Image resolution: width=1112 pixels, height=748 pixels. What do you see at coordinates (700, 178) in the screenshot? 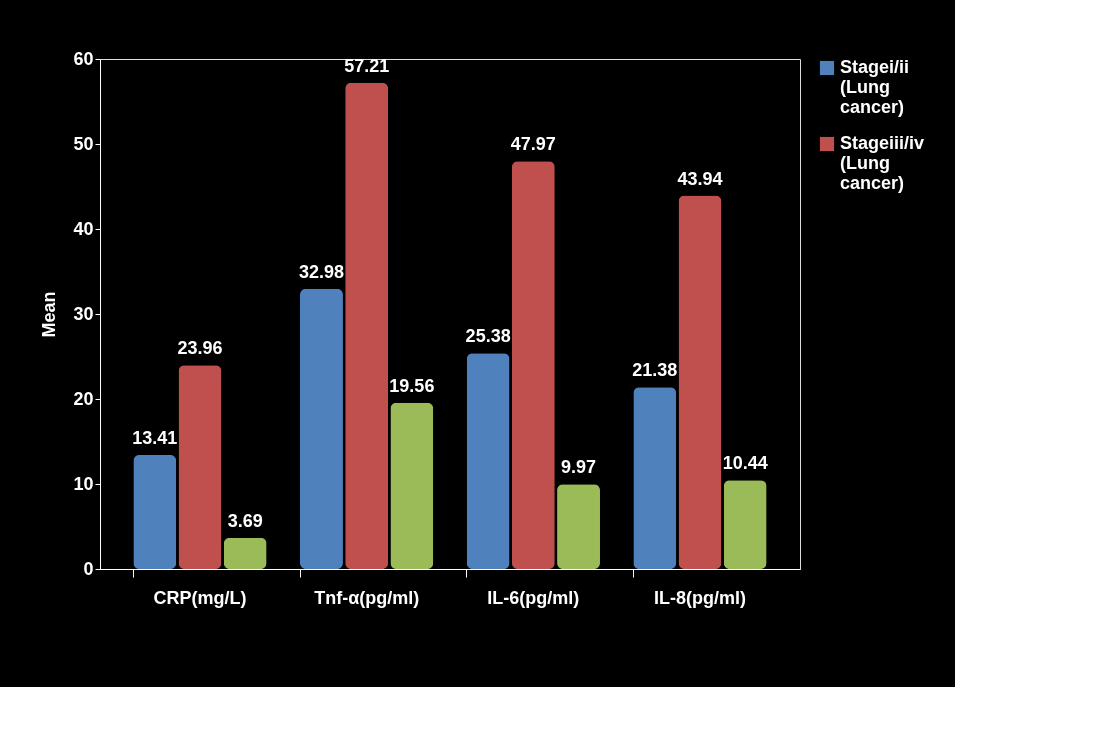
I see `data-label: 43.94` at bounding box center [700, 178].